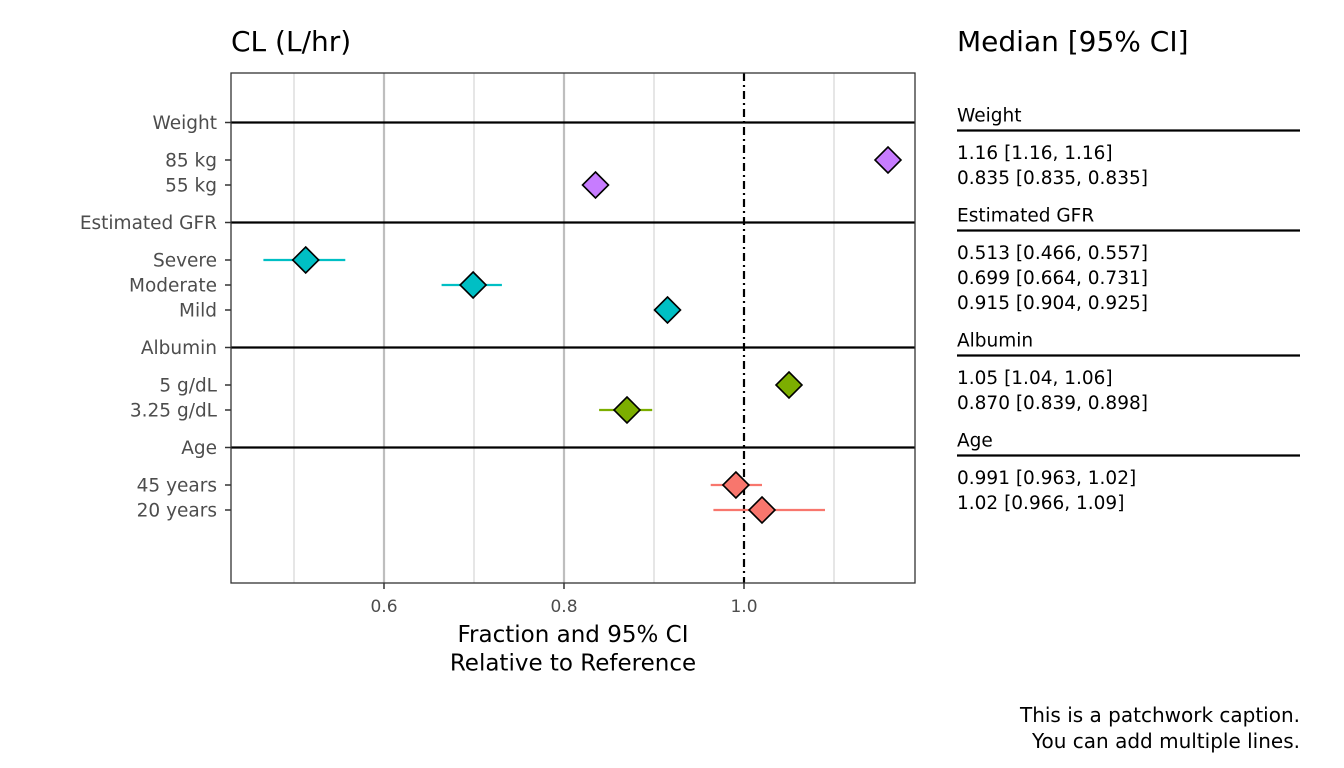 The image size is (1344, 768). What do you see at coordinates (291, 41) in the screenshot?
I see `chart-title: CL (L/hr)` at bounding box center [291, 41].